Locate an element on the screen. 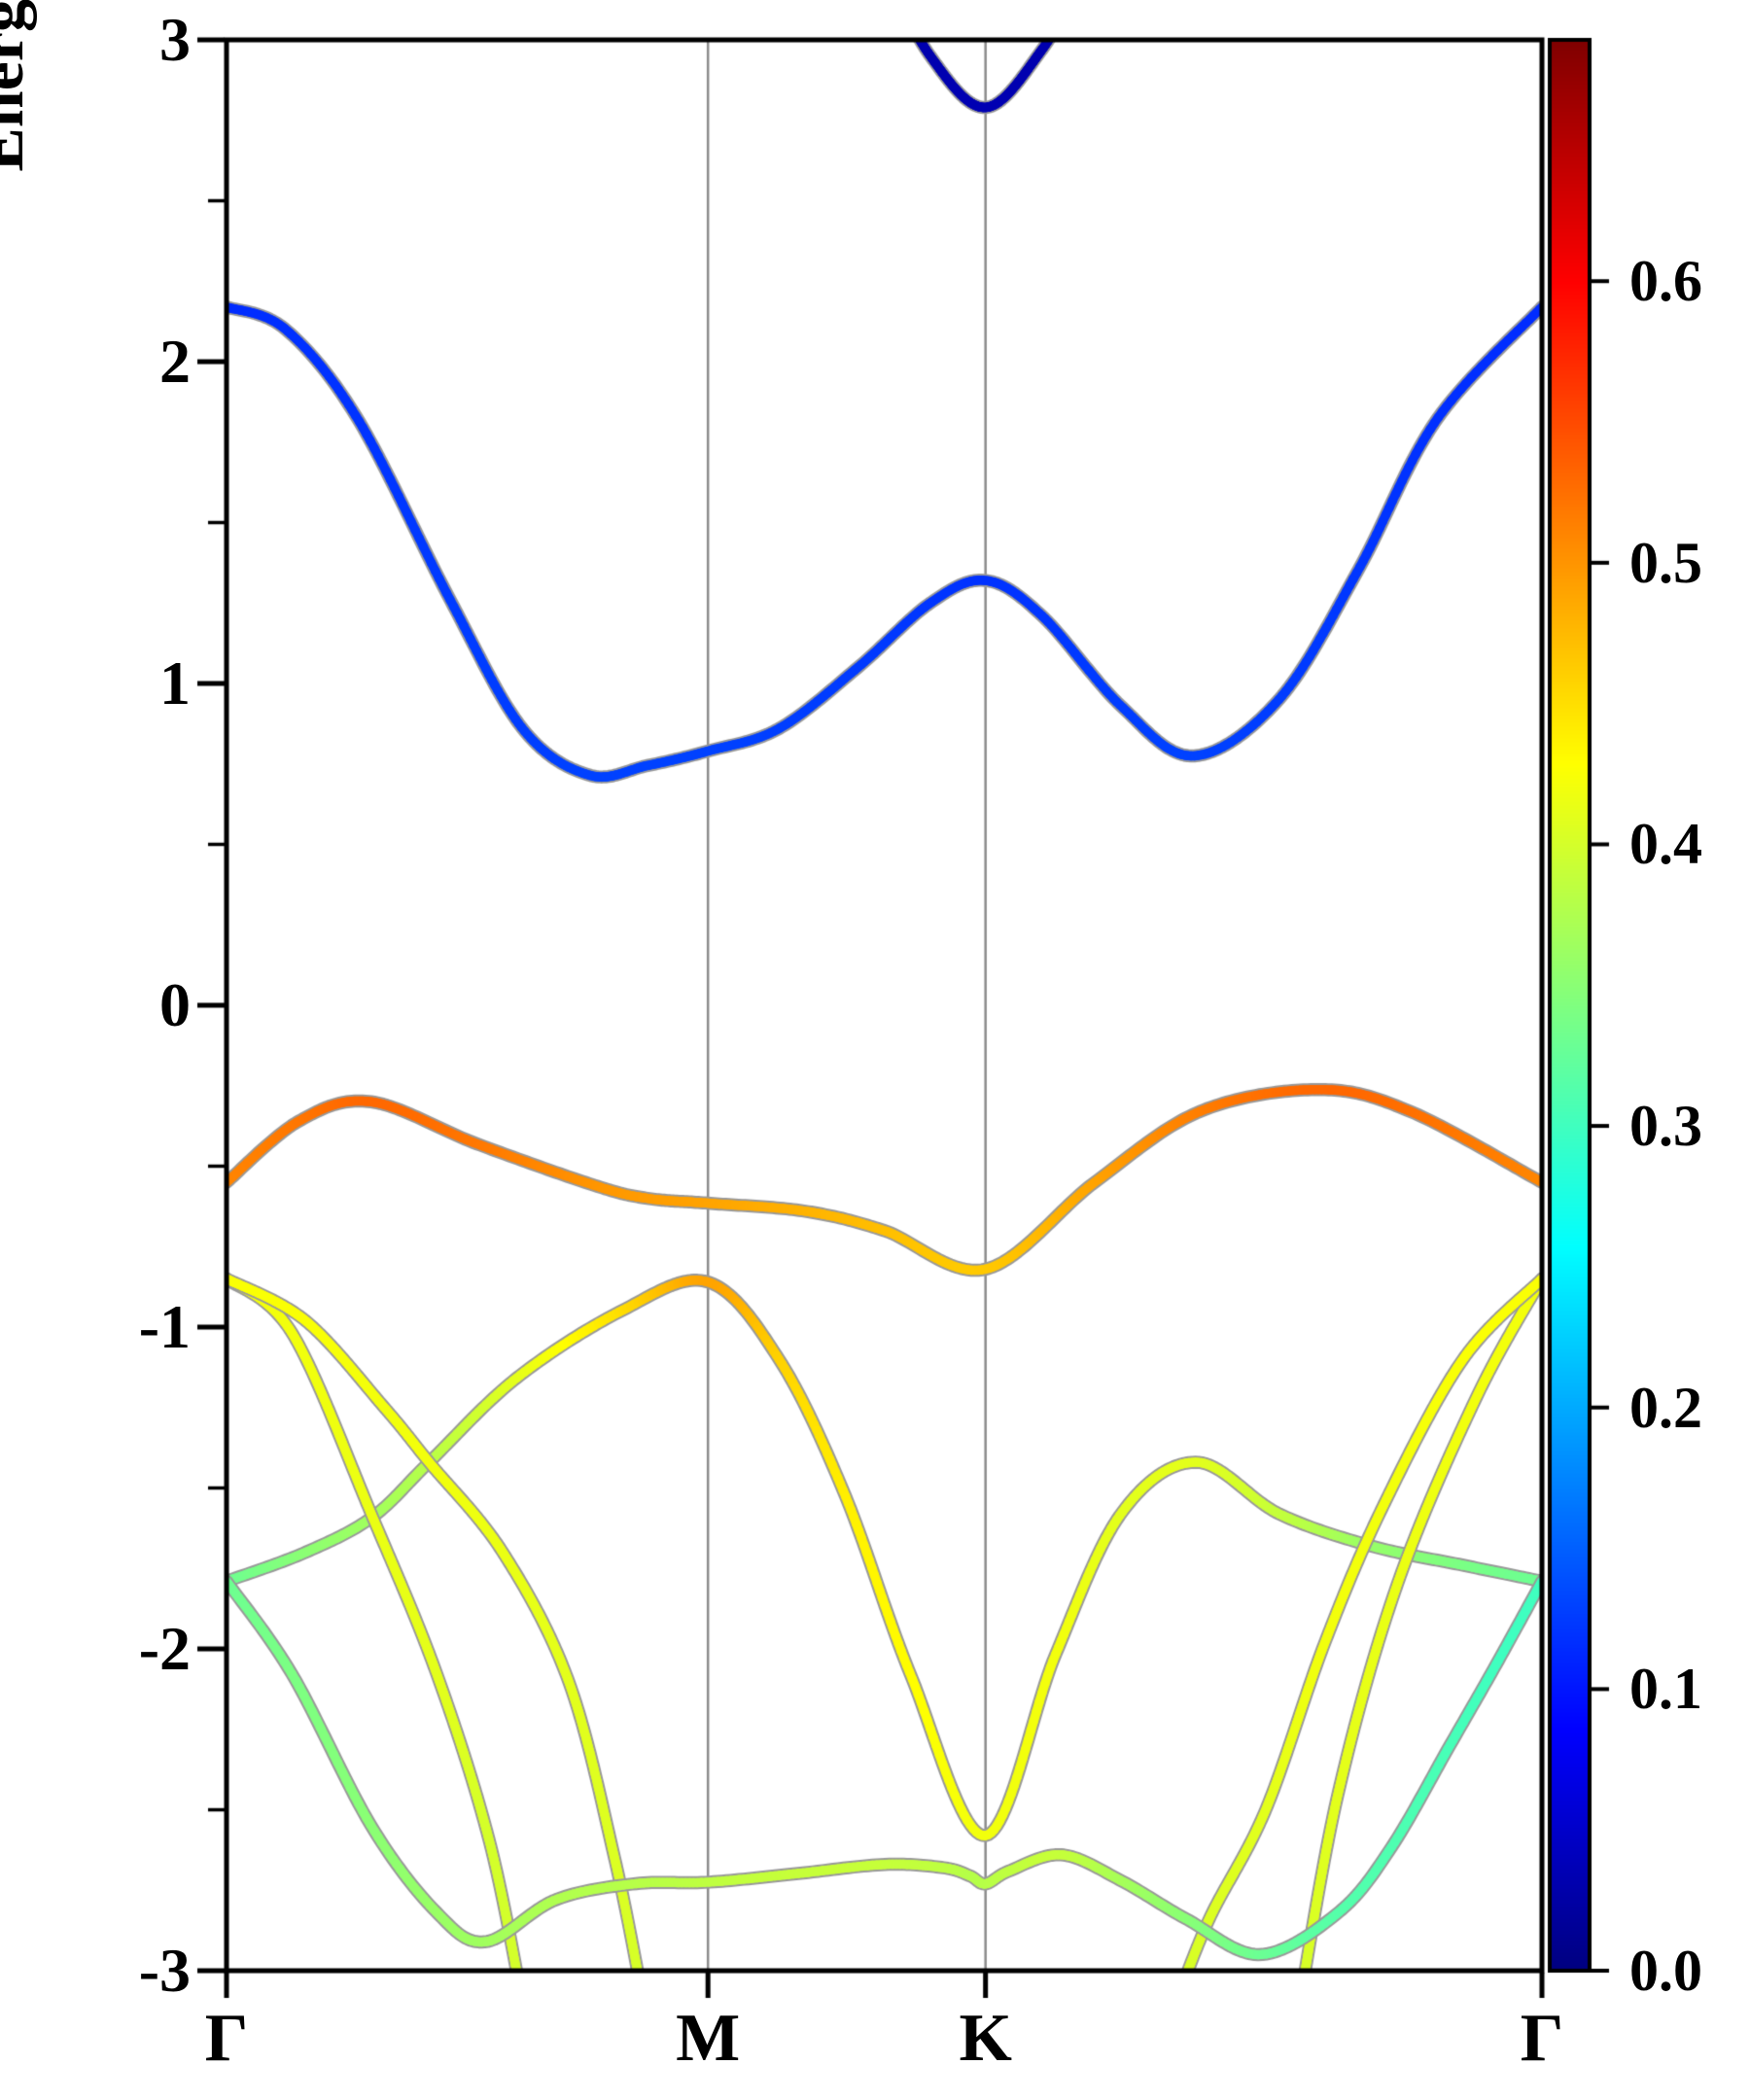 Image resolution: width=1750 pixels, height=2100 pixels. colorbar-tick-label-0: 0.6 is located at coordinates (1665, 281).